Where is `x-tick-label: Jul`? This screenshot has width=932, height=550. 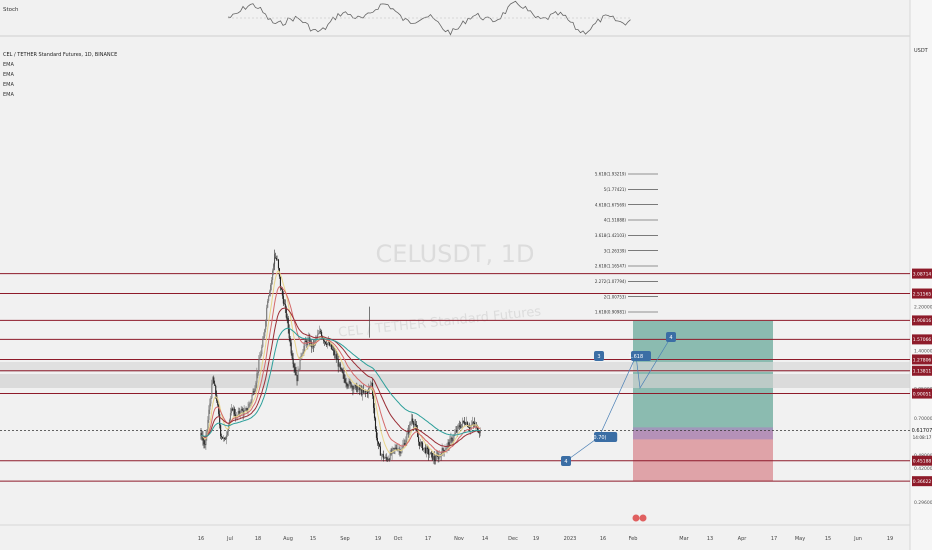 x-tick-label: Jul is located at coordinates (229, 539).